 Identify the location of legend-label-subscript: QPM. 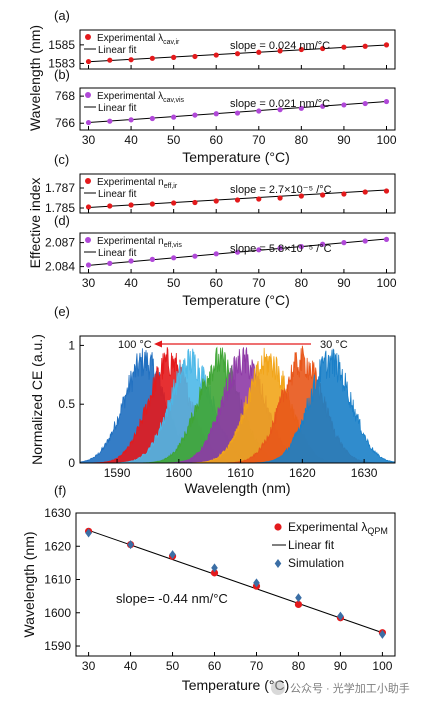
(377, 531).